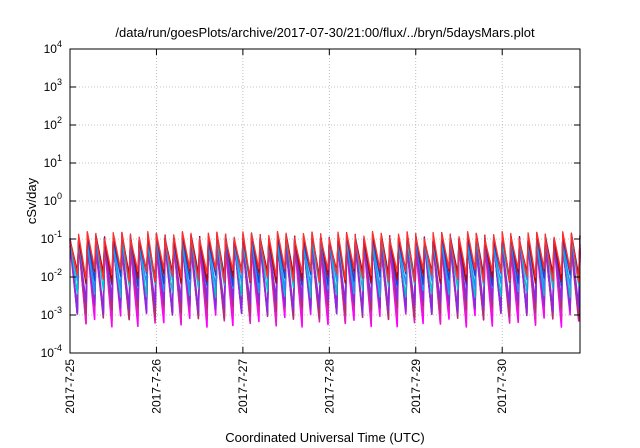 Image resolution: width=640 pixels, height=448 pixels. I want to click on x-tick-label: 2017-7-30, so click(502, 386).